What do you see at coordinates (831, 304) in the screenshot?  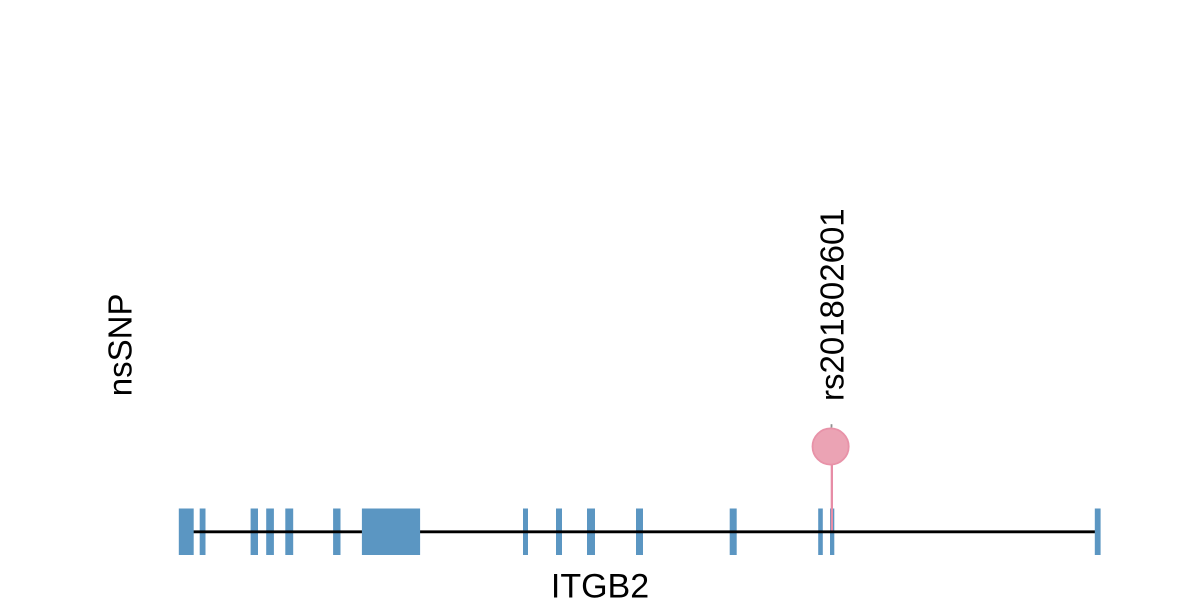 I see `svg-text: rs201802601` at bounding box center [831, 304].